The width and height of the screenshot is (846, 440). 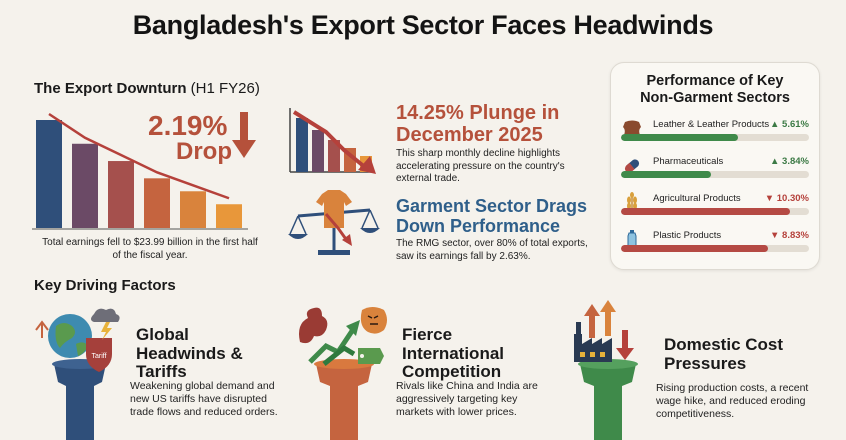 I want to click on rising-arrow-icon, so click(x=332, y=345).